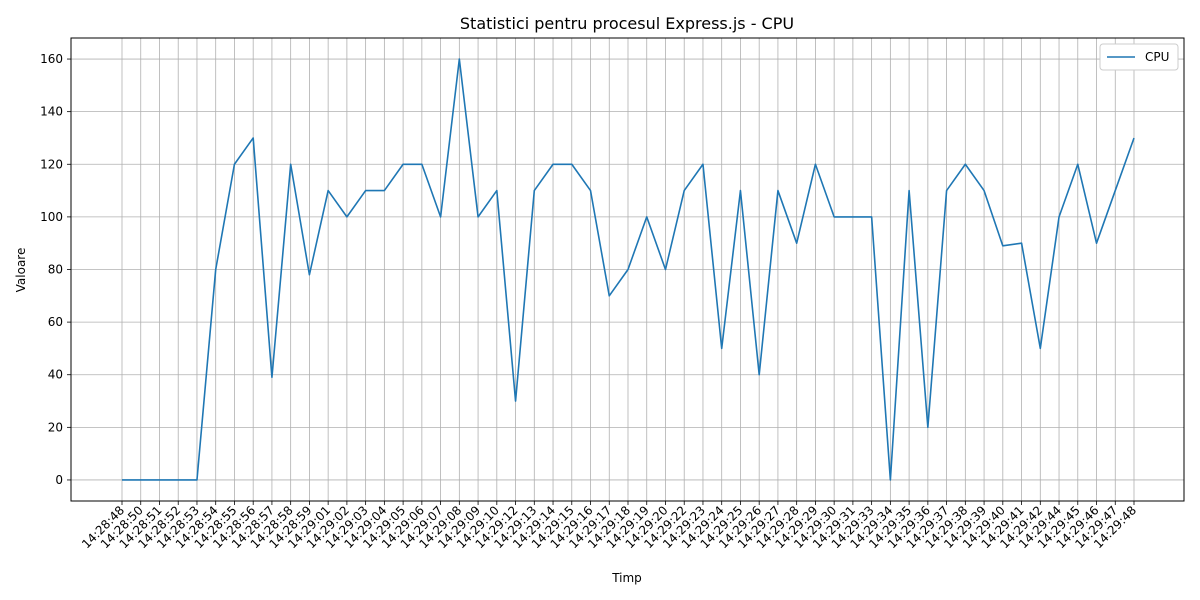 The height and width of the screenshot is (600, 1200). I want to click on y-tick-label: 20, so click(55, 427).